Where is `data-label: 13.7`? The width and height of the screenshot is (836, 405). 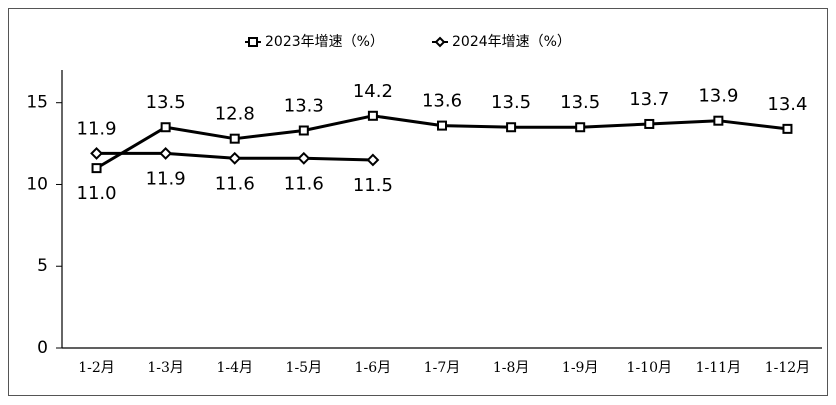 data-label: 13.7 is located at coordinates (649, 99).